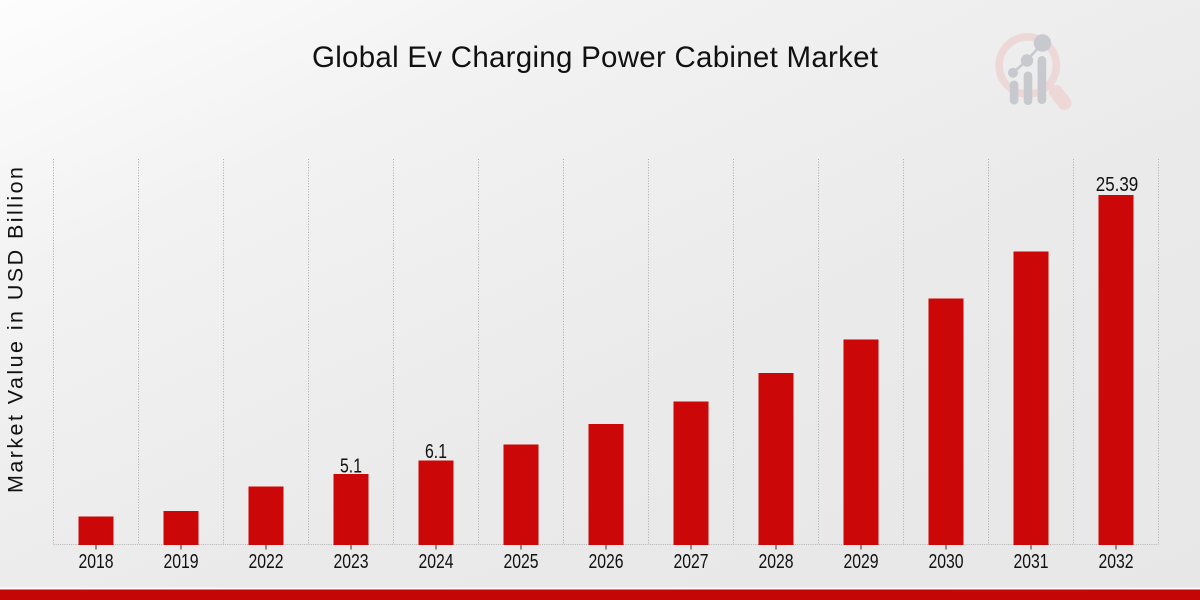 Image resolution: width=1200 pixels, height=600 pixels. Describe the element at coordinates (1117, 184) in the screenshot. I see `svg-text: 25.39` at that location.